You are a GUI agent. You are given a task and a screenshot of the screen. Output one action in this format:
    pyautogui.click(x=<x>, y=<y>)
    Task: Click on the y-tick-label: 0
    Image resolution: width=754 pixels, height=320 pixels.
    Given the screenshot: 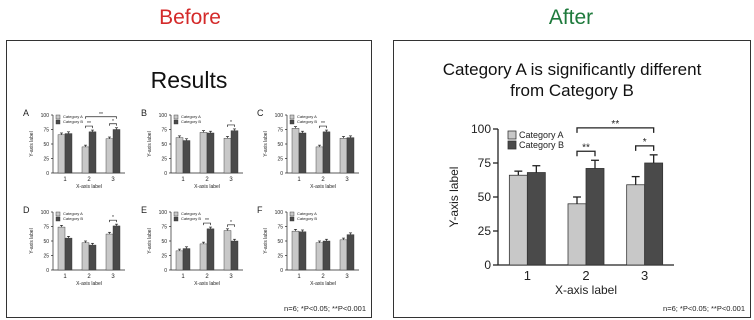 What is the action you would take?
    pyautogui.click(x=487, y=265)
    